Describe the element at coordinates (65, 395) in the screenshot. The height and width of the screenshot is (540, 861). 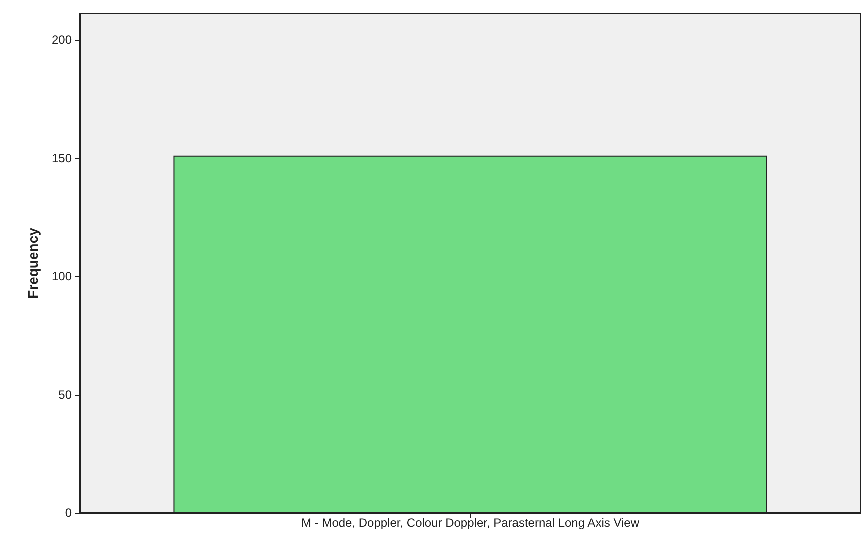
I see `y-tick-label: 50` at that location.